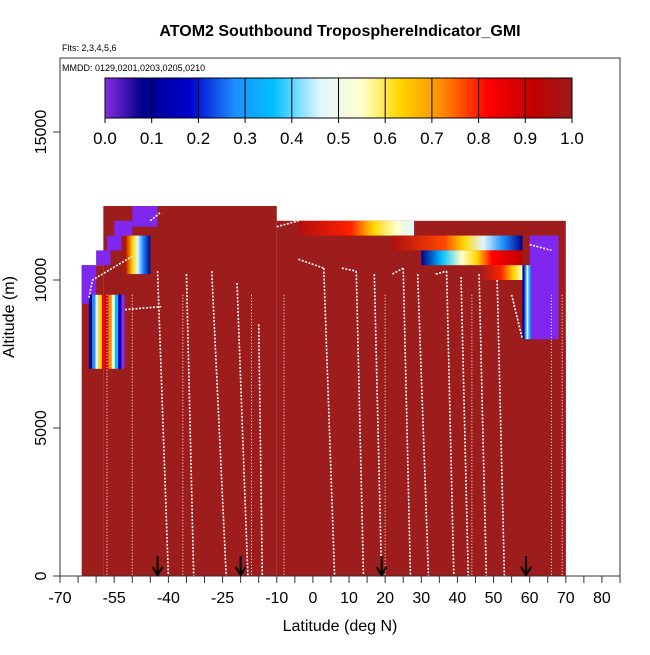 This screenshot has height=655, width=650. I want to click on colorbar-tick-label-2: 0.2, so click(199, 138).